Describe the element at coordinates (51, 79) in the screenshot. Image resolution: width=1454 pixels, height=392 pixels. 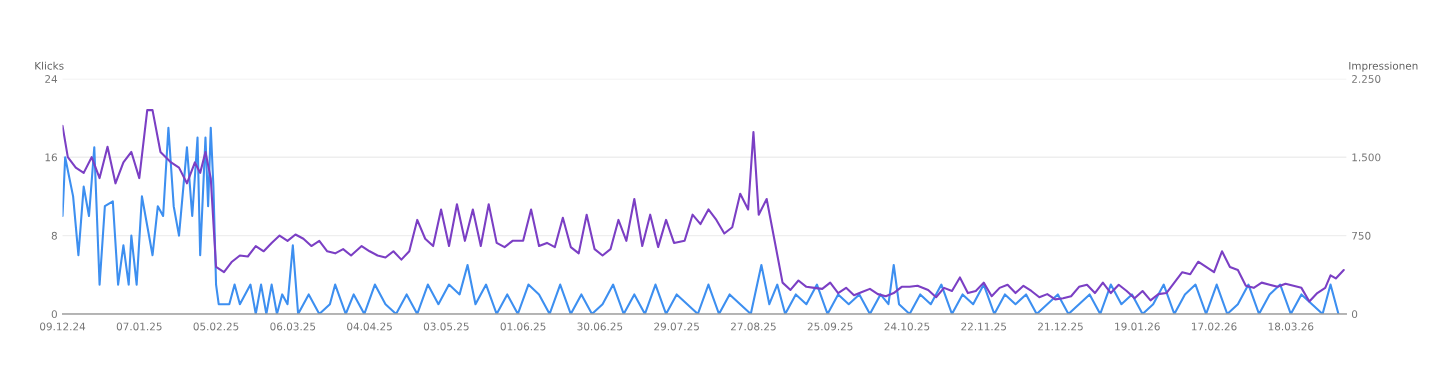
I see `y-tick-label: 24` at that location.